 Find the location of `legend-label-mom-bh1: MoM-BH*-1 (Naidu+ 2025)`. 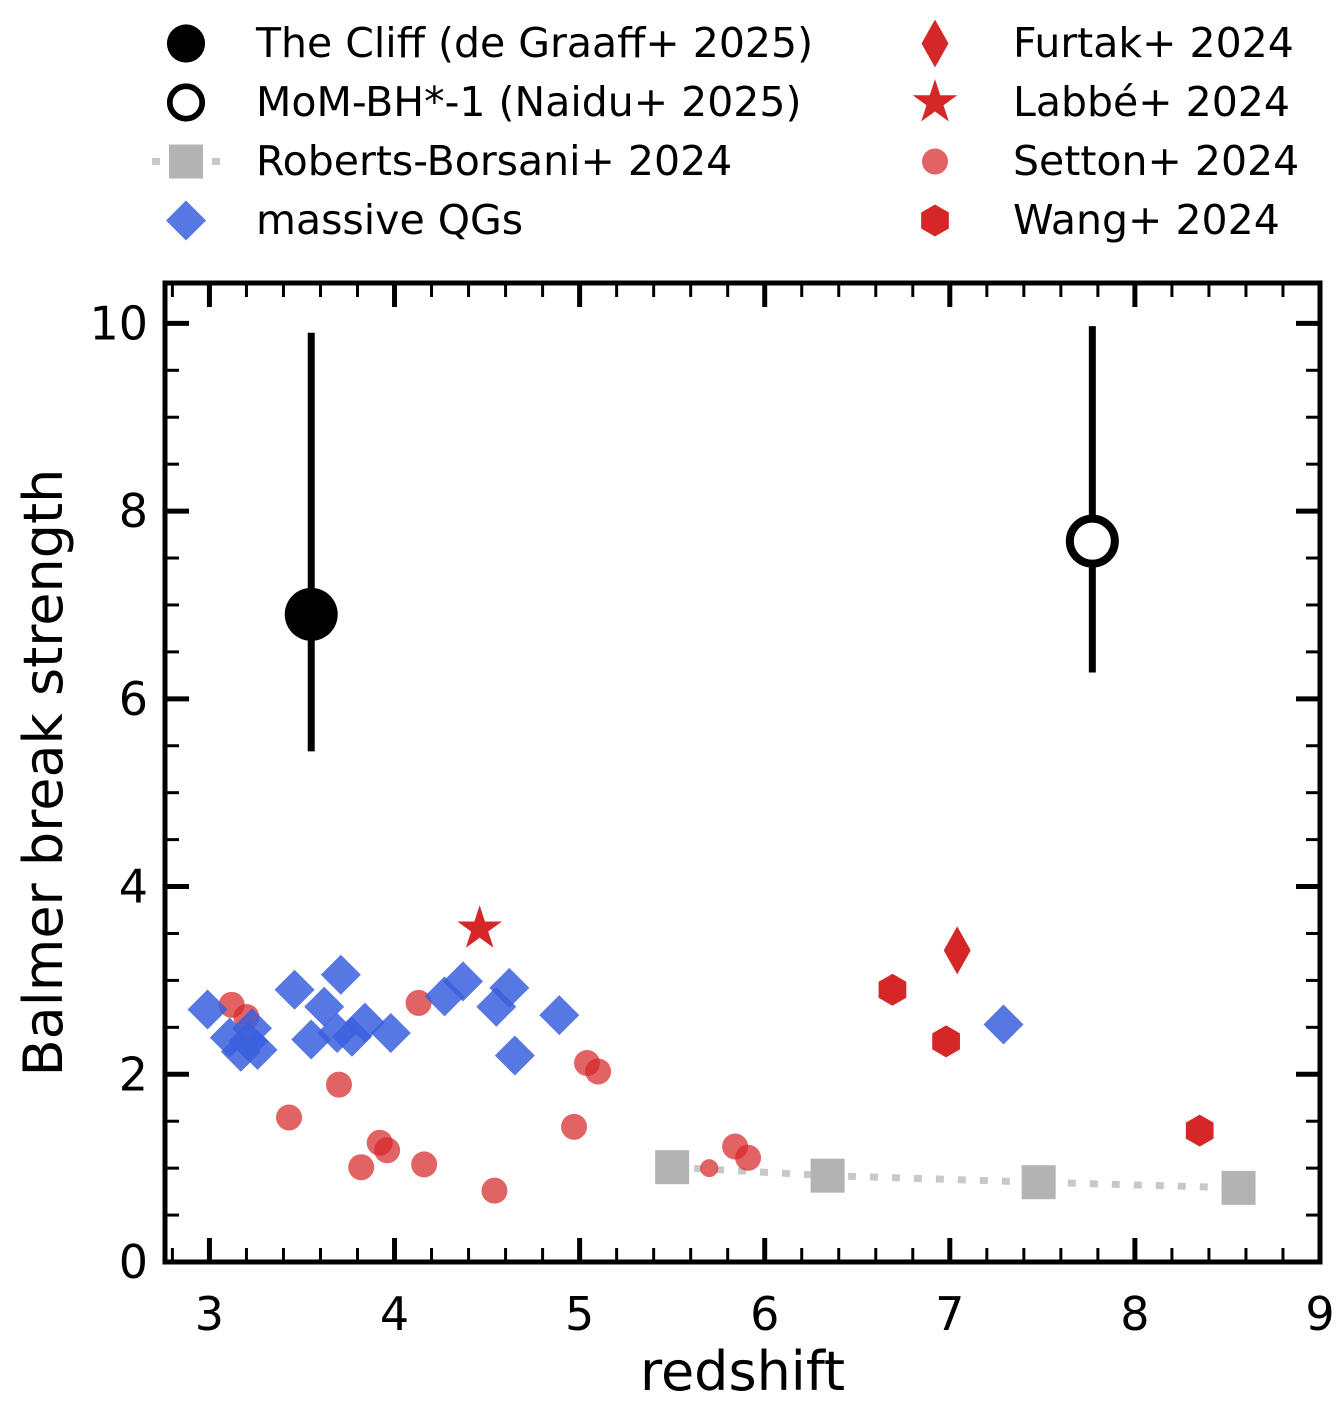

legend-label-mom-bh1: MoM-BH*-1 (Naidu+ 2025) is located at coordinates (529, 102).